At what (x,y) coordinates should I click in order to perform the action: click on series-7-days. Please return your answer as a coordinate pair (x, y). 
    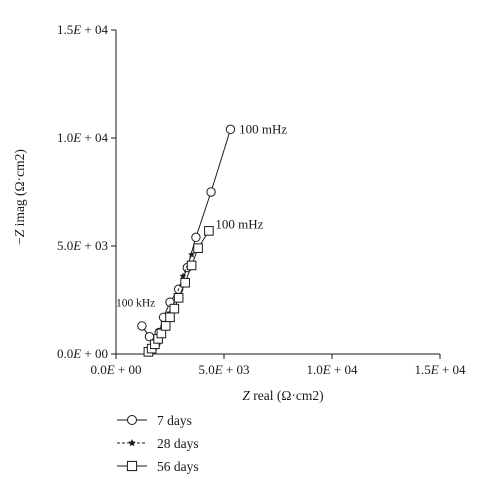
    Looking at the image, I should click on (186, 238).